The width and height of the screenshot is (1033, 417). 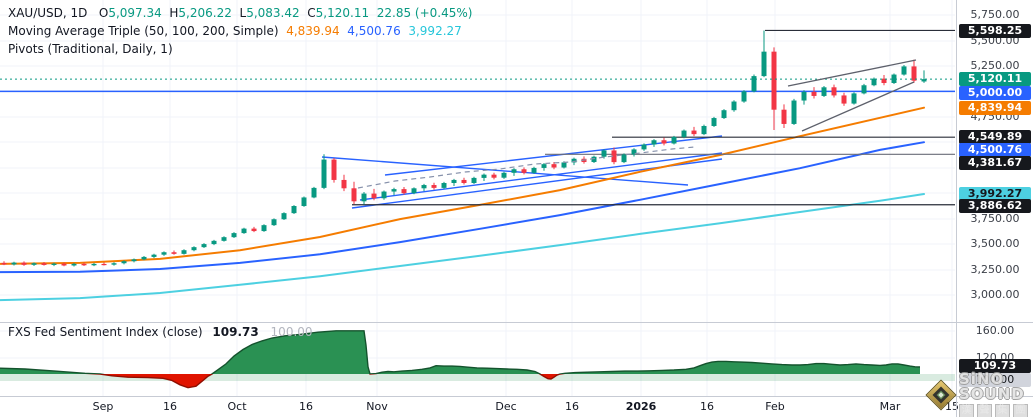 What do you see at coordinates (374, 31) in the screenshot?
I see `ma100-value: 4,500.76` at bounding box center [374, 31].